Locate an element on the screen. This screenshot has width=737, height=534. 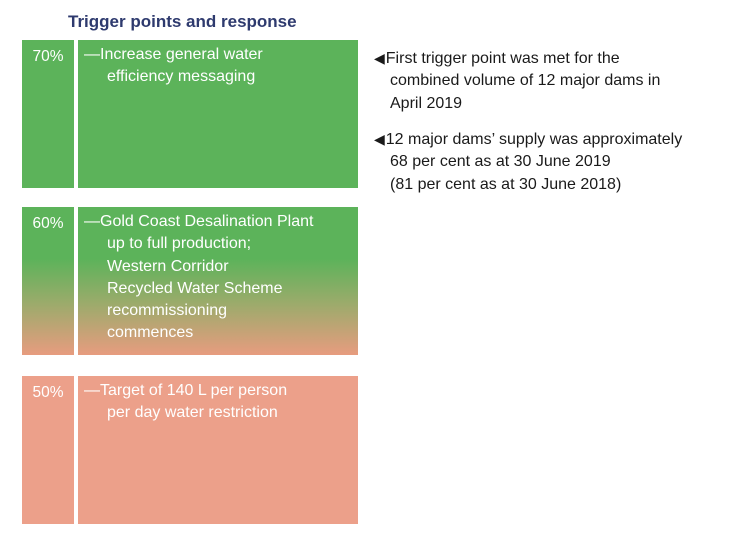
response-line: efficiency messaging is located at coordinates (181, 77).